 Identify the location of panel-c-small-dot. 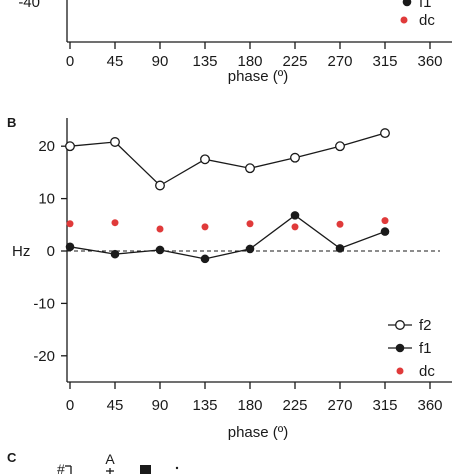
(177, 468).